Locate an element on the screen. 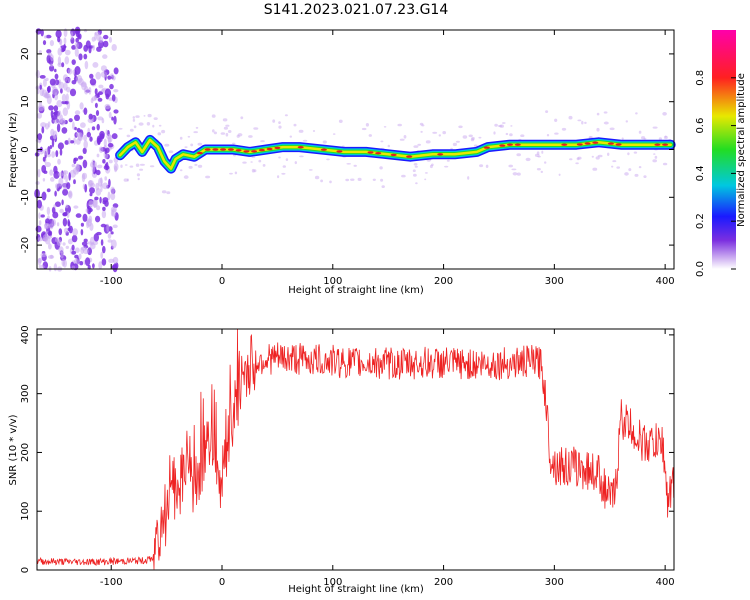 The height and width of the screenshot is (600, 750). colorbar-tick-label: 0.0 is located at coordinates (700, 269).